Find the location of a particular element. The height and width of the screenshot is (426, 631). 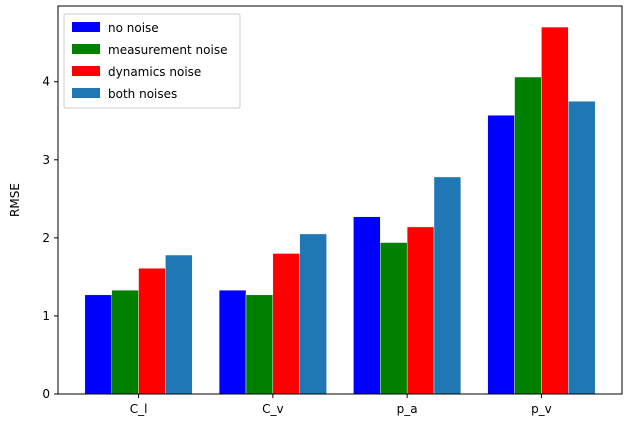

x-tick-label: p_a is located at coordinates (407, 409).